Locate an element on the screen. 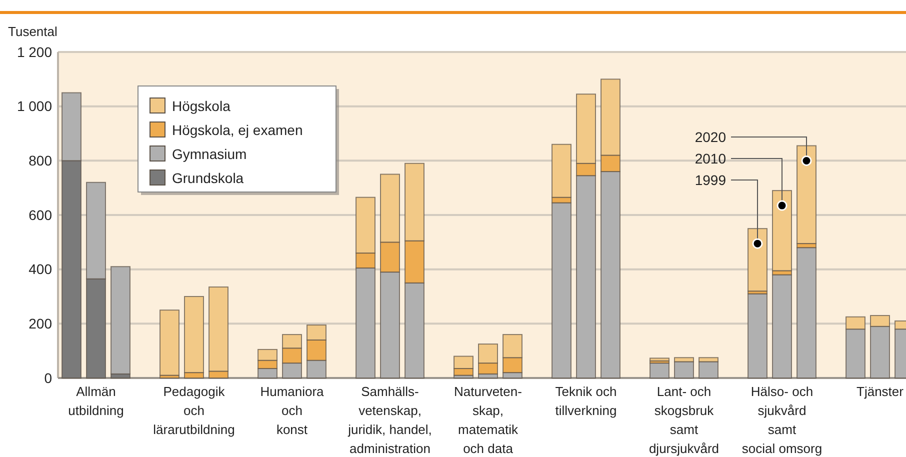  y-tick-label: 800 is located at coordinates (40, 160).